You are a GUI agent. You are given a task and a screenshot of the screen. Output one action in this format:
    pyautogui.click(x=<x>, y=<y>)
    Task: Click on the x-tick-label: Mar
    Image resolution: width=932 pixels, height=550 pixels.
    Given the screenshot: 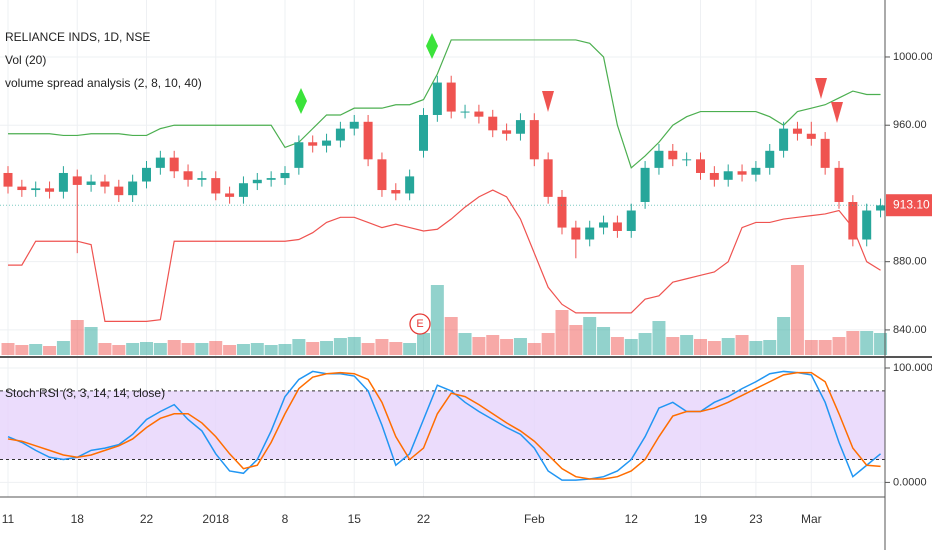 What is the action you would take?
    pyautogui.click(x=811, y=519)
    